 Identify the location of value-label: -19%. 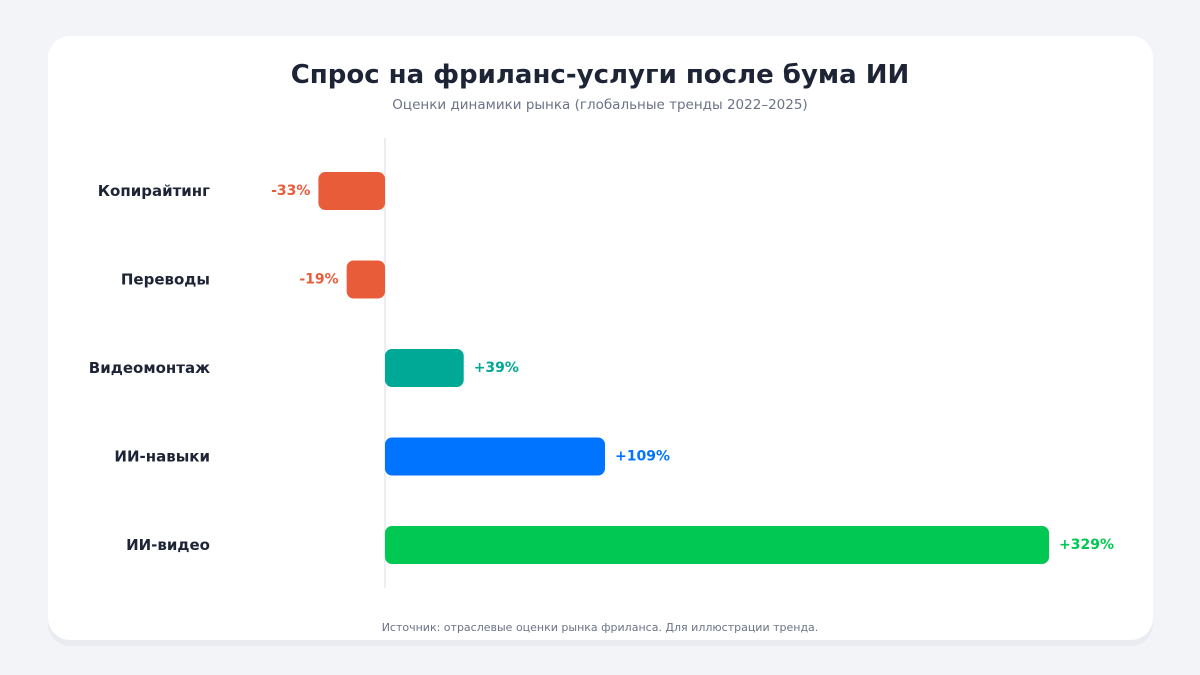
(318, 280).